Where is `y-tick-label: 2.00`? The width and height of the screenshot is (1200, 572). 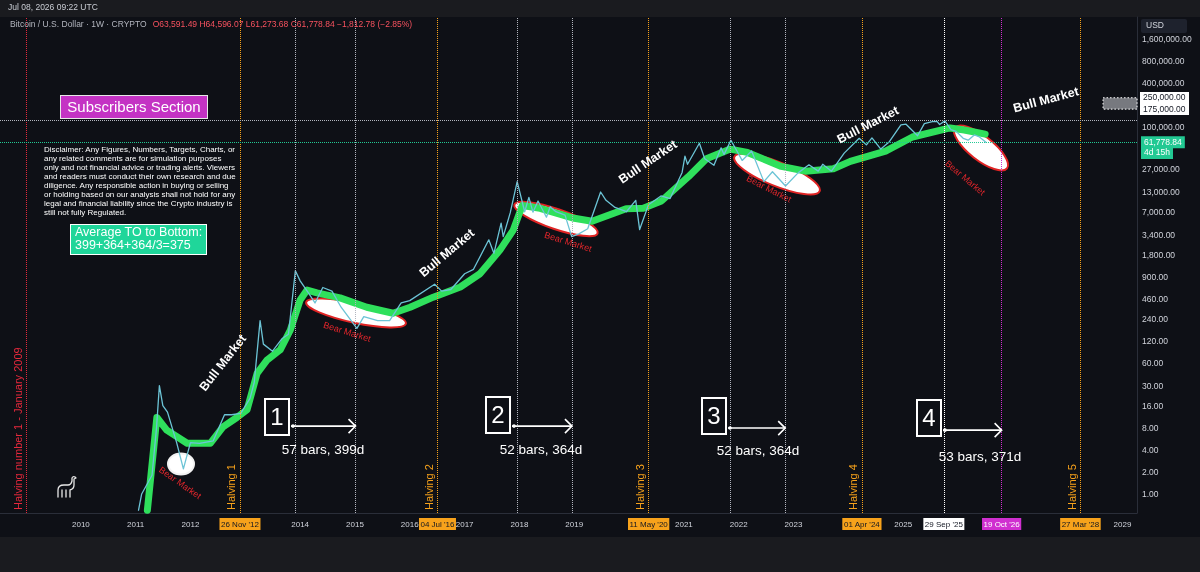 y-tick-label: 2.00 is located at coordinates (1150, 471).